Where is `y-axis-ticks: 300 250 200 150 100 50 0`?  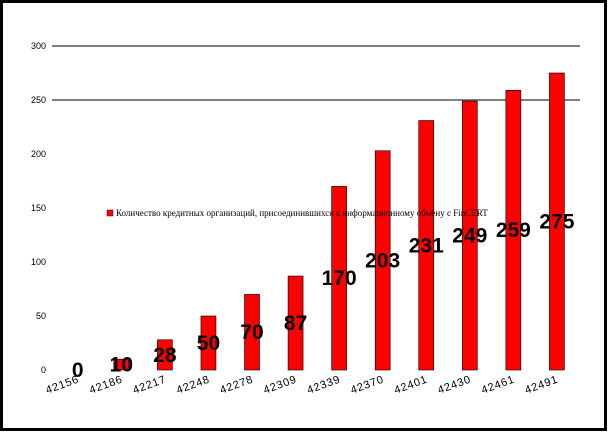 y-axis-ticks: 300 250 200 150 100 50 0 is located at coordinates (38, 208).